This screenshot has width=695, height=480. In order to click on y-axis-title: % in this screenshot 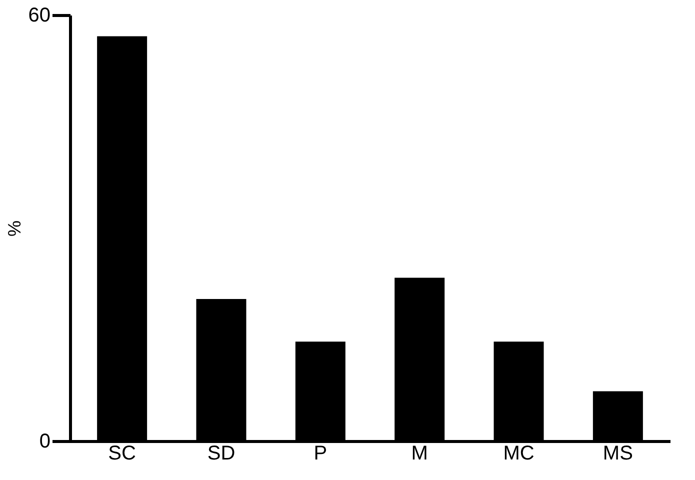, I will do `click(14, 228)`.